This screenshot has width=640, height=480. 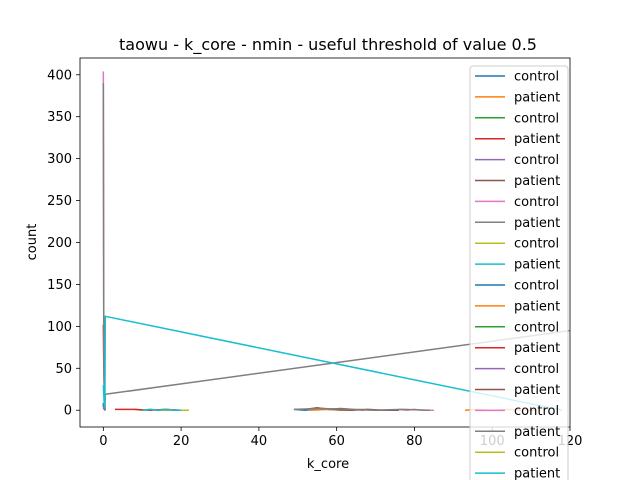 I want to click on legend-box, so click(x=519, y=272).